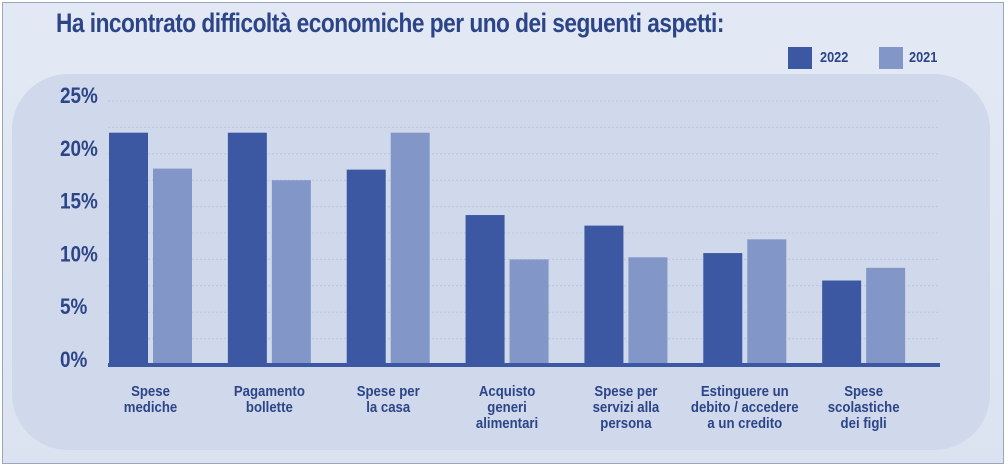  What do you see at coordinates (800, 58) in the screenshot?
I see `legend-swatch-2022` at bounding box center [800, 58].